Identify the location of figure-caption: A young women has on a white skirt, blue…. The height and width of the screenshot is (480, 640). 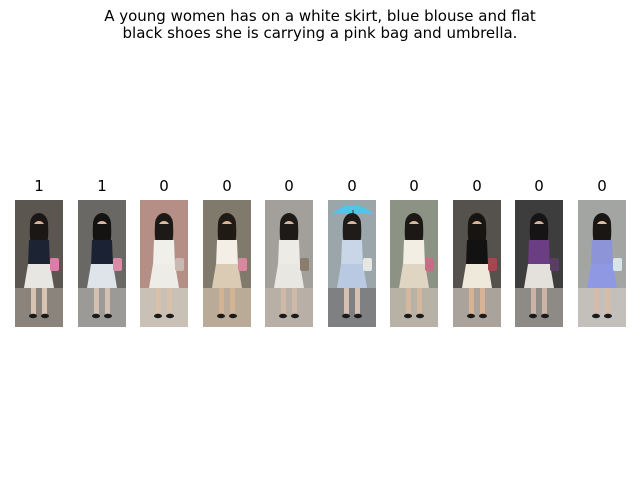
(320, 25).